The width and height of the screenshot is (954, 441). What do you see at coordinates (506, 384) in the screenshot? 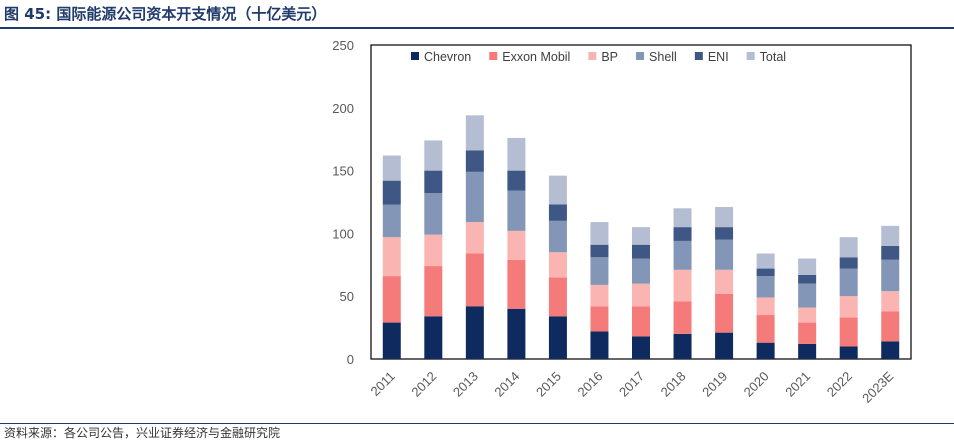
I see `x-tick-label: 2014` at bounding box center [506, 384].